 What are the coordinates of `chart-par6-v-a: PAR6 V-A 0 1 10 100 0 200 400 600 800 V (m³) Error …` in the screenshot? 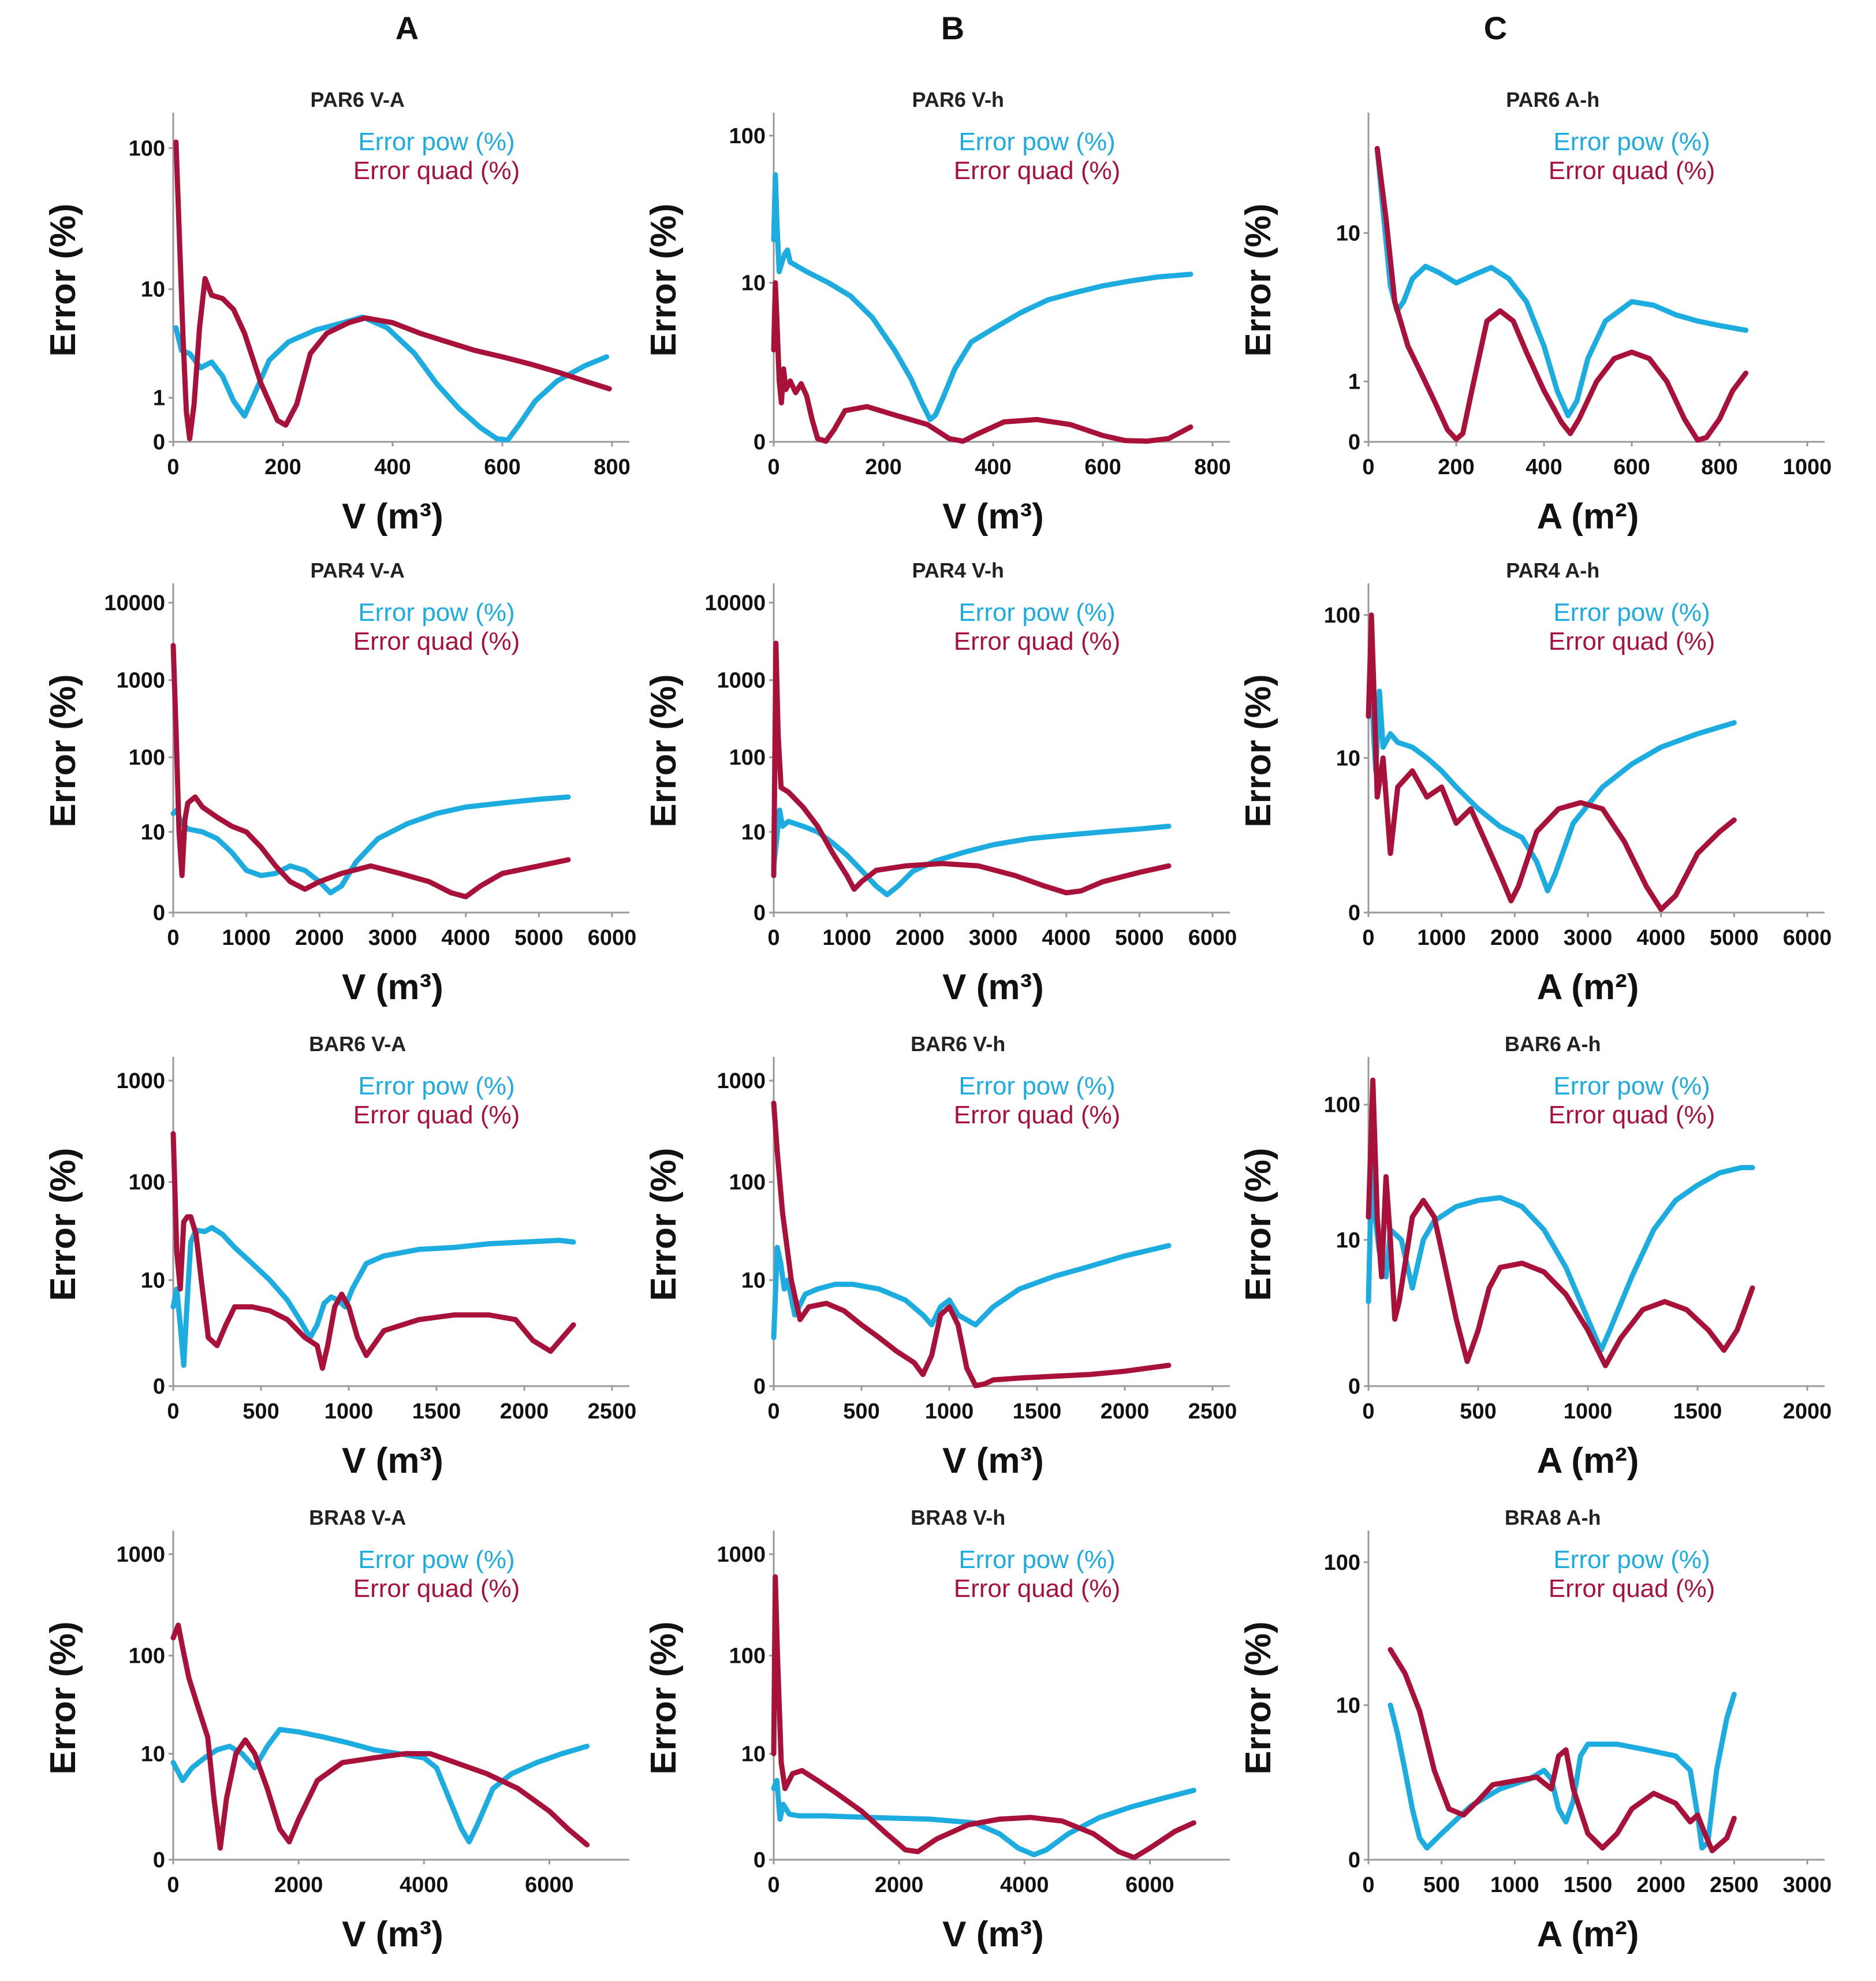 It's located at (337, 312).